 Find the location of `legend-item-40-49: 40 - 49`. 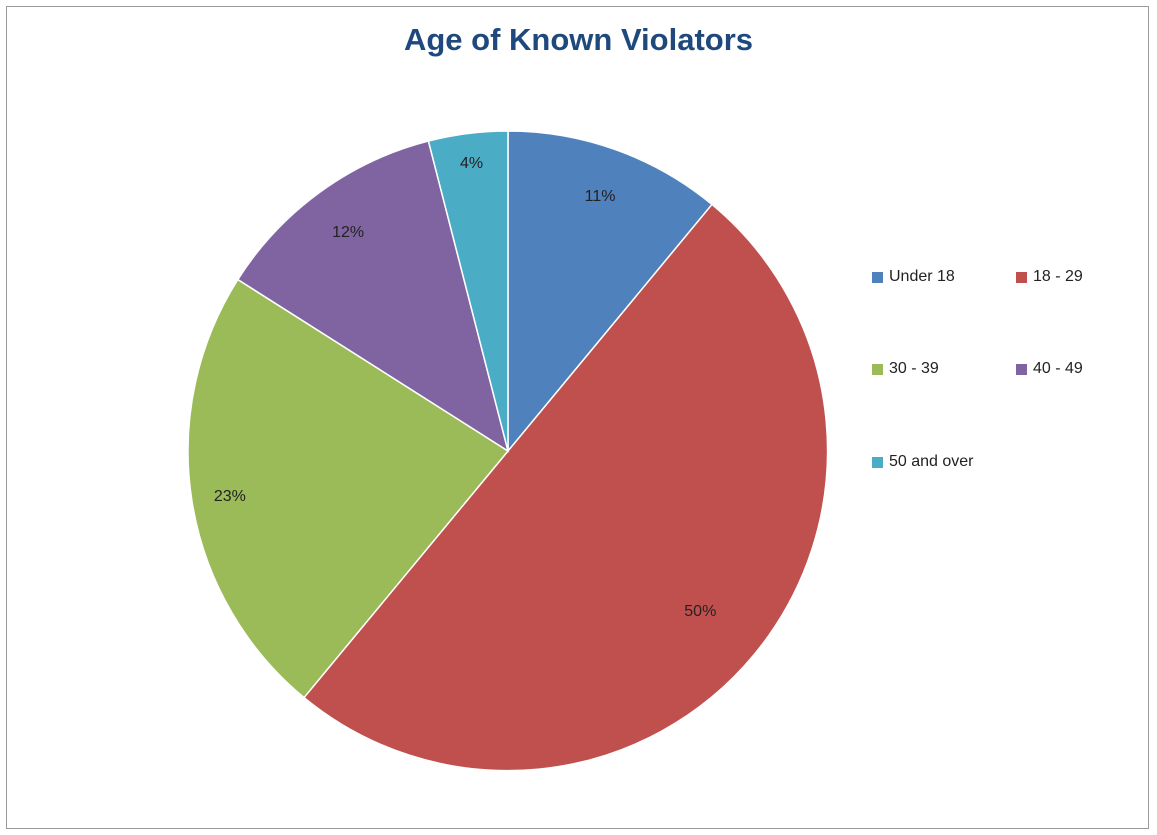

legend-item-40-49: 40 - 49 is located at coordinates (1049, 369).